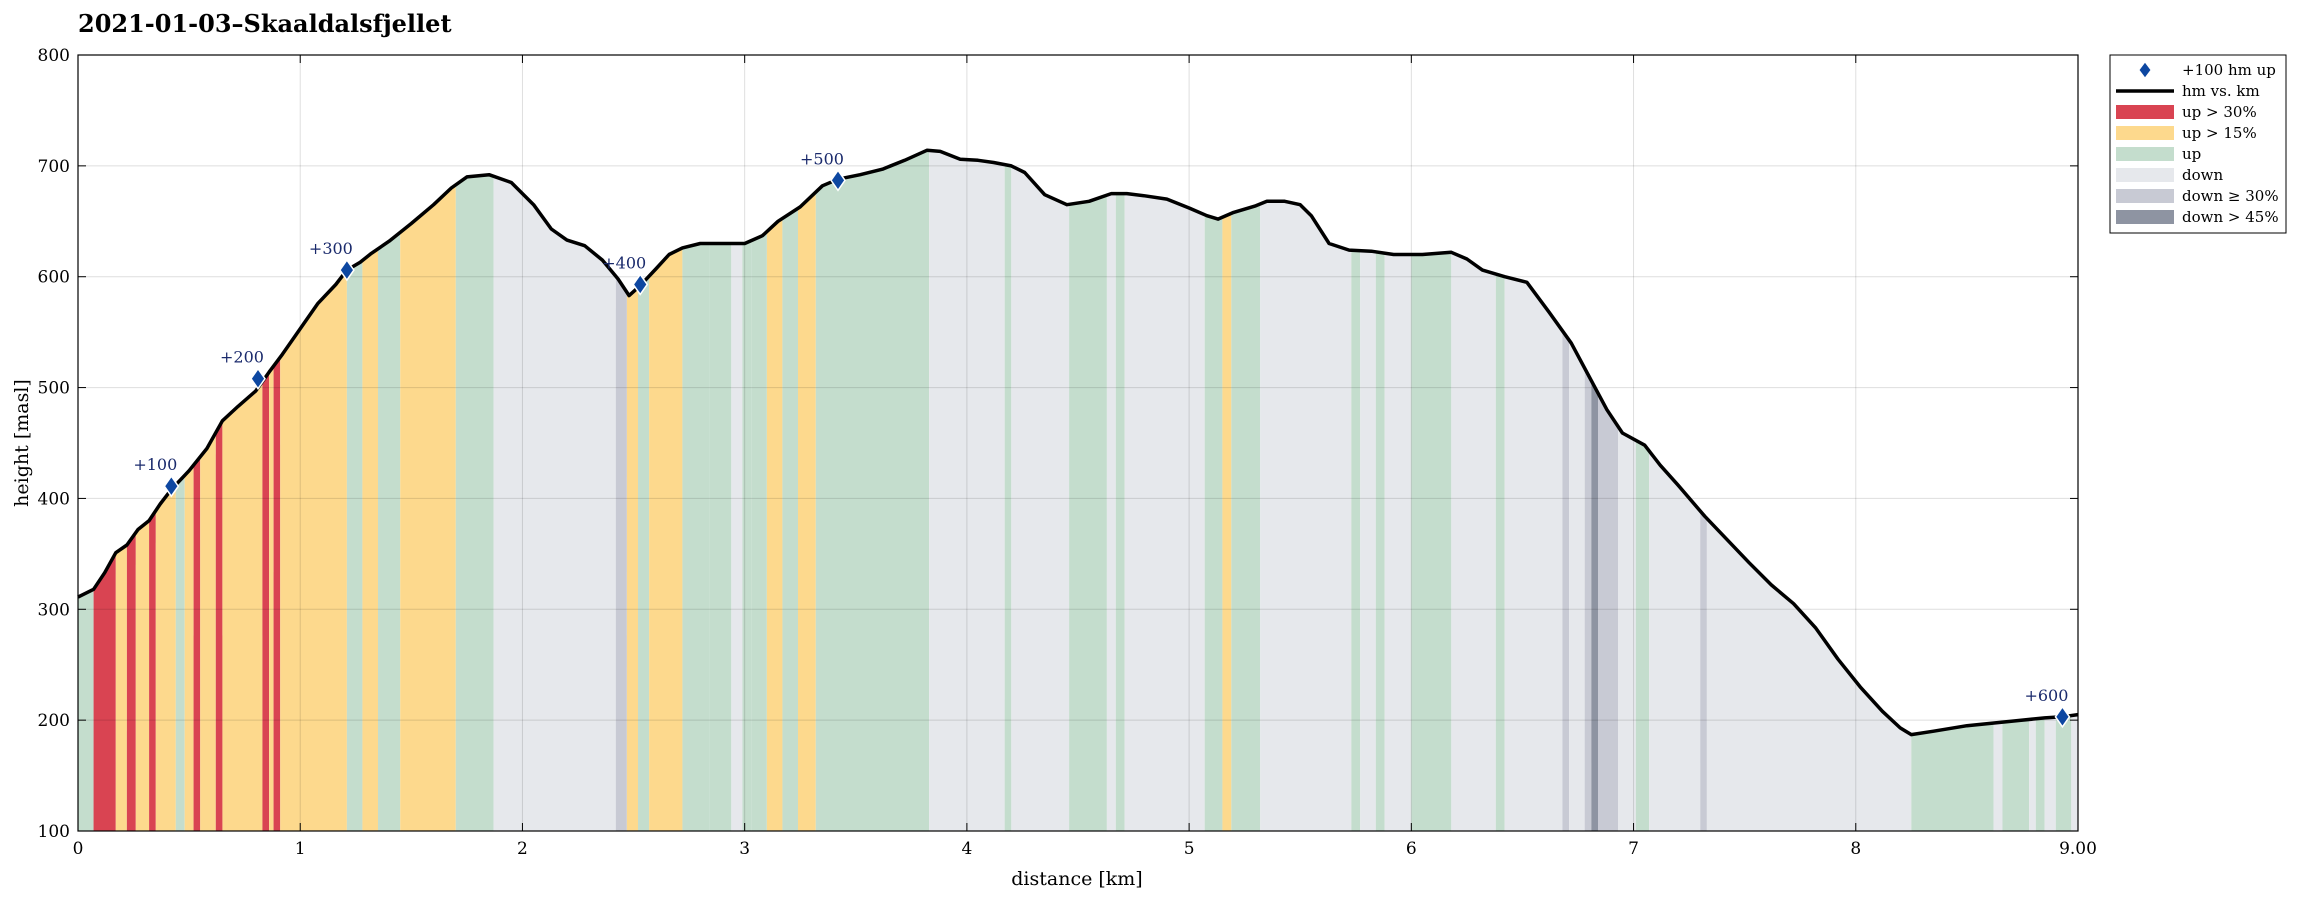 The image size is (2298, 900). I want to click on y-tick-label: 600, so click(54, 278).